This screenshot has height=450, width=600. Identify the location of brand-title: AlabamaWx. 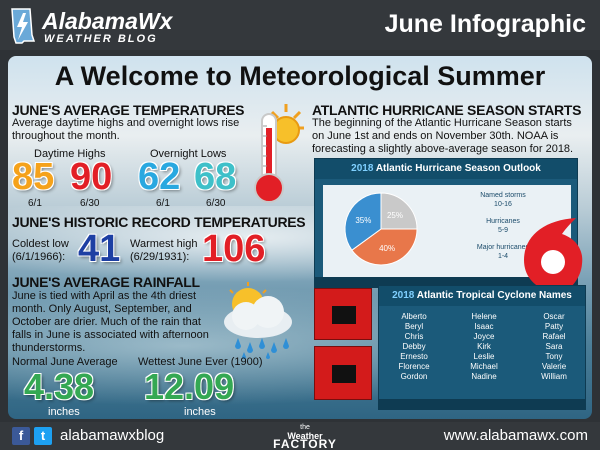
(107, 21).